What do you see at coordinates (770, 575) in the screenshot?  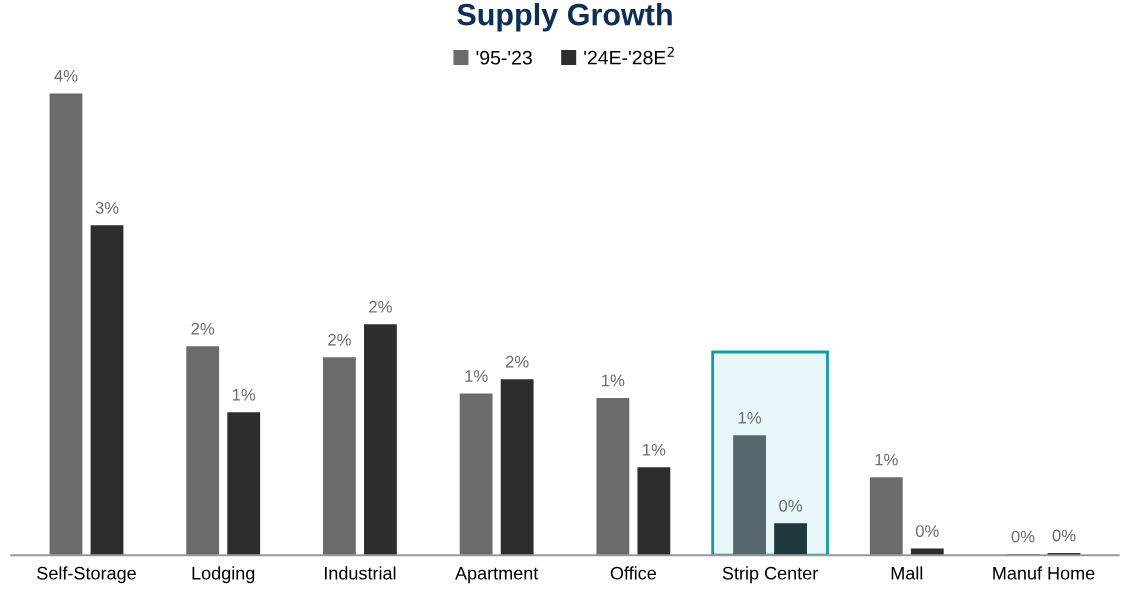 I see `x-tick-label: Strip Center` at bounding box center [770, 575].